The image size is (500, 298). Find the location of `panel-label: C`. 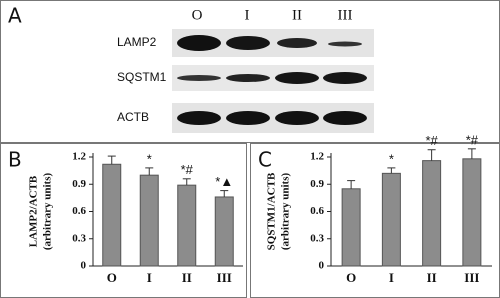

panel-label: C is located at coordinates (265, 160).